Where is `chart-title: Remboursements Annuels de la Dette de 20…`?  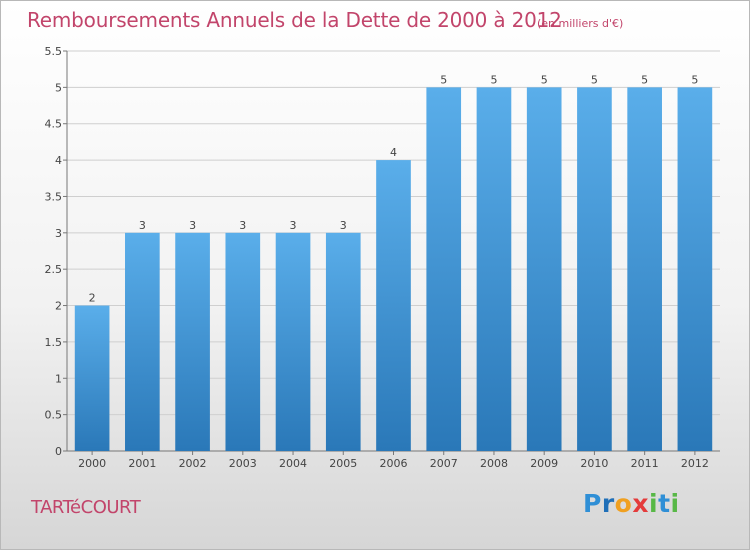 chart-title: Remboursements Annuels de la Dette de 20… is located at coordinates (294, 20).